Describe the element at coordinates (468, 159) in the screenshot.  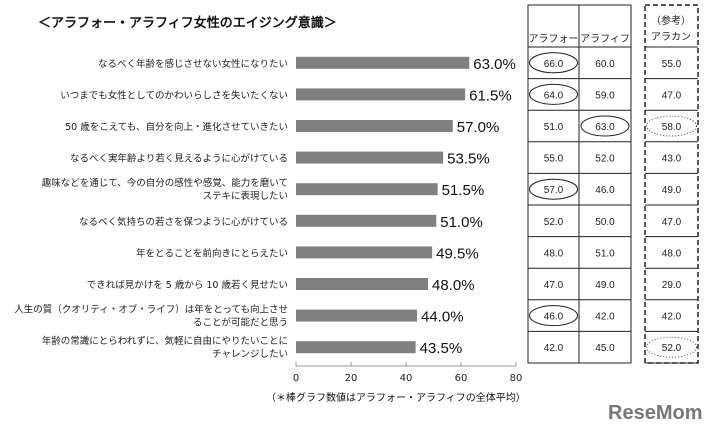
I see `value-label: 53.5%` at that location.